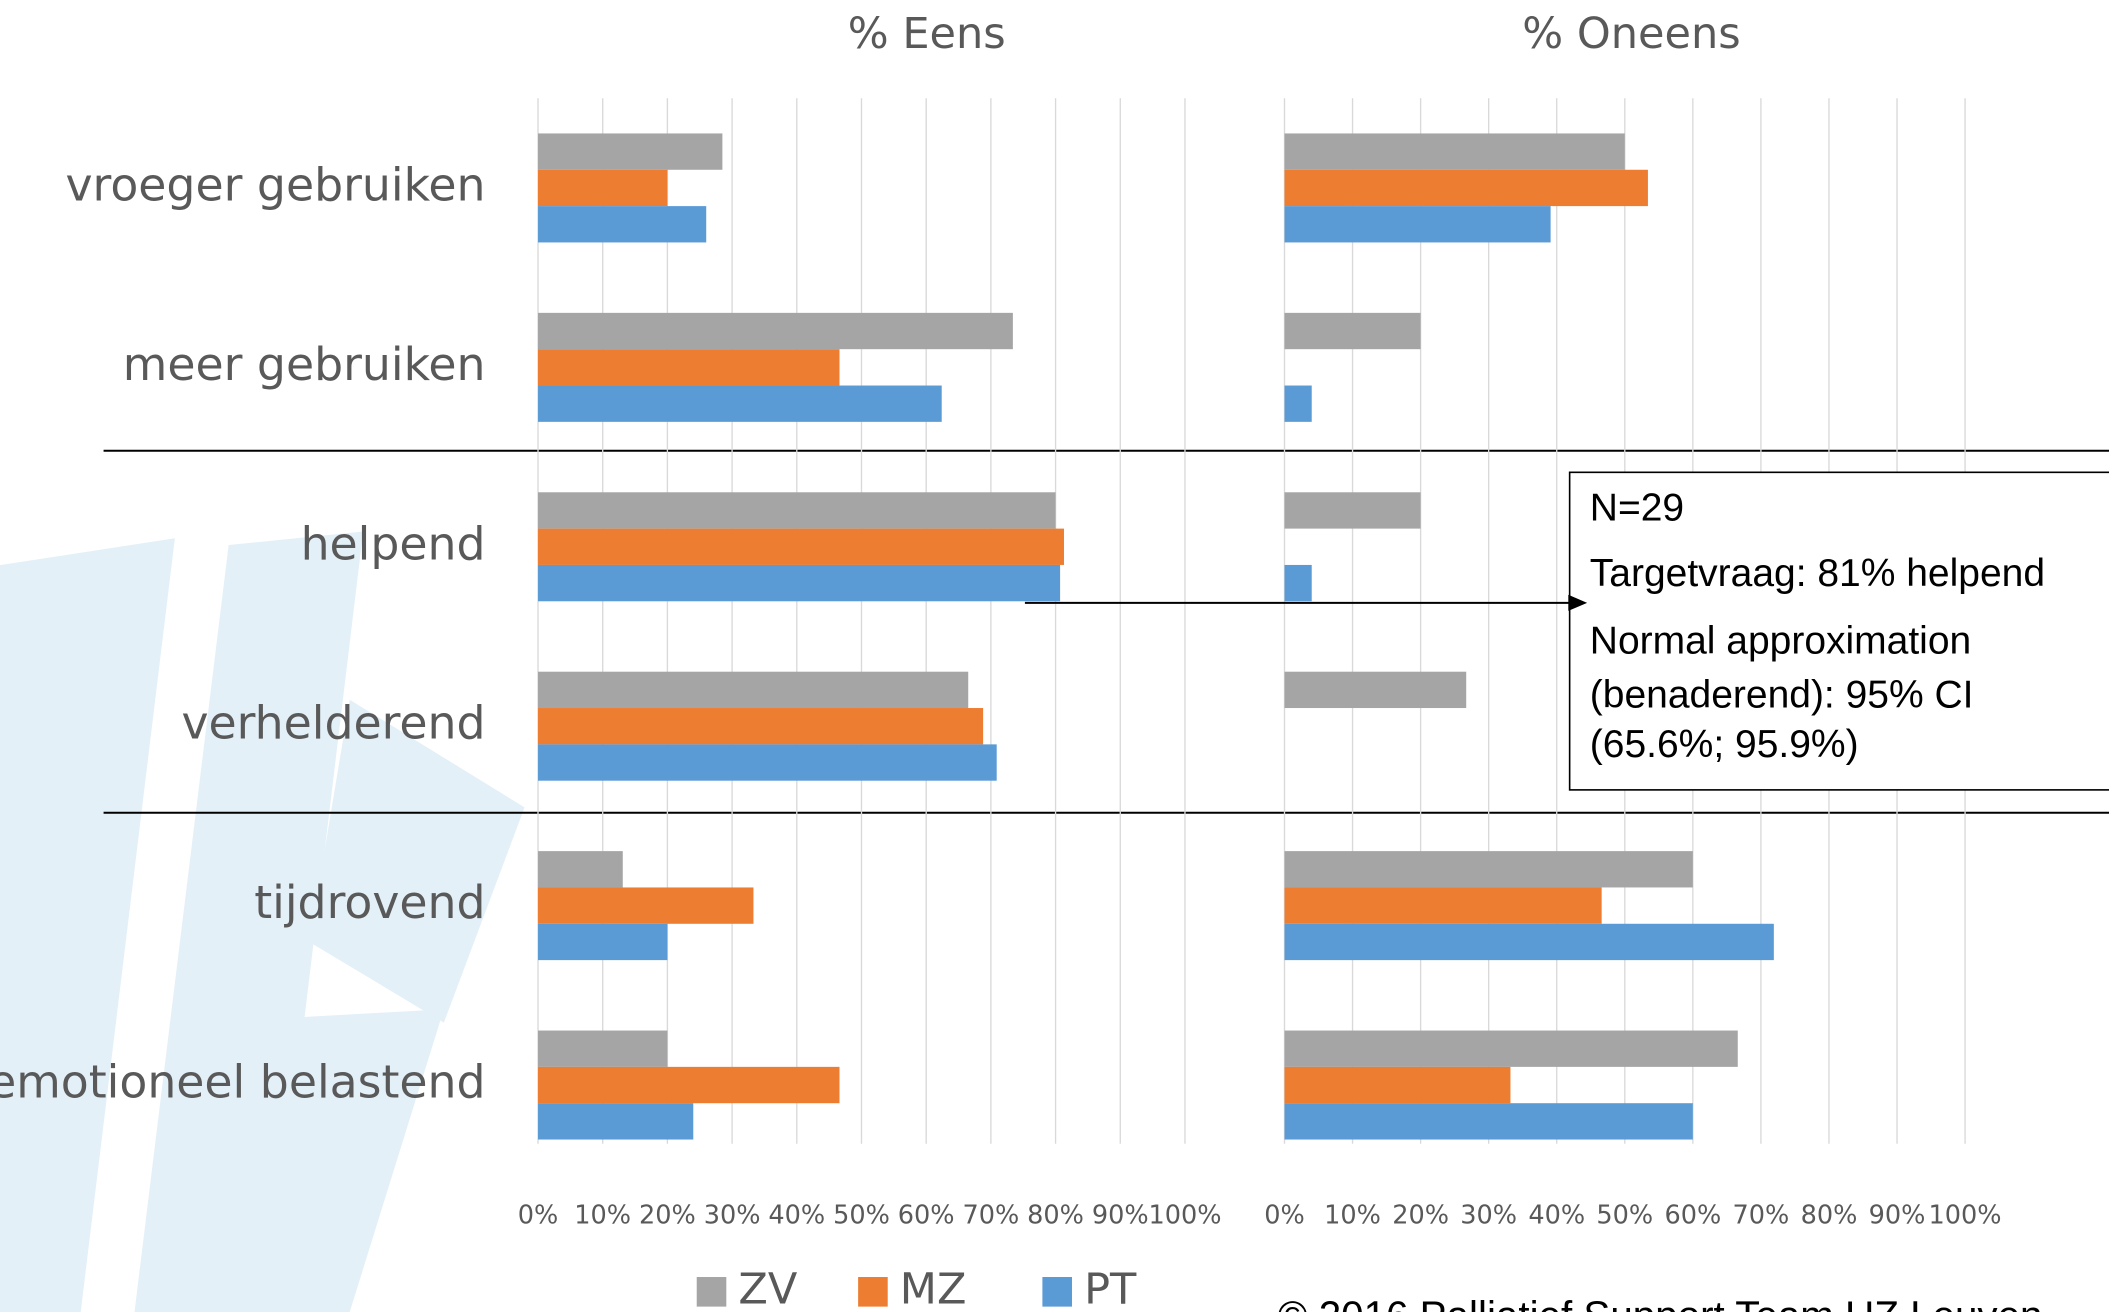  I want to click on annotation: N=29, so click(1637, 507).